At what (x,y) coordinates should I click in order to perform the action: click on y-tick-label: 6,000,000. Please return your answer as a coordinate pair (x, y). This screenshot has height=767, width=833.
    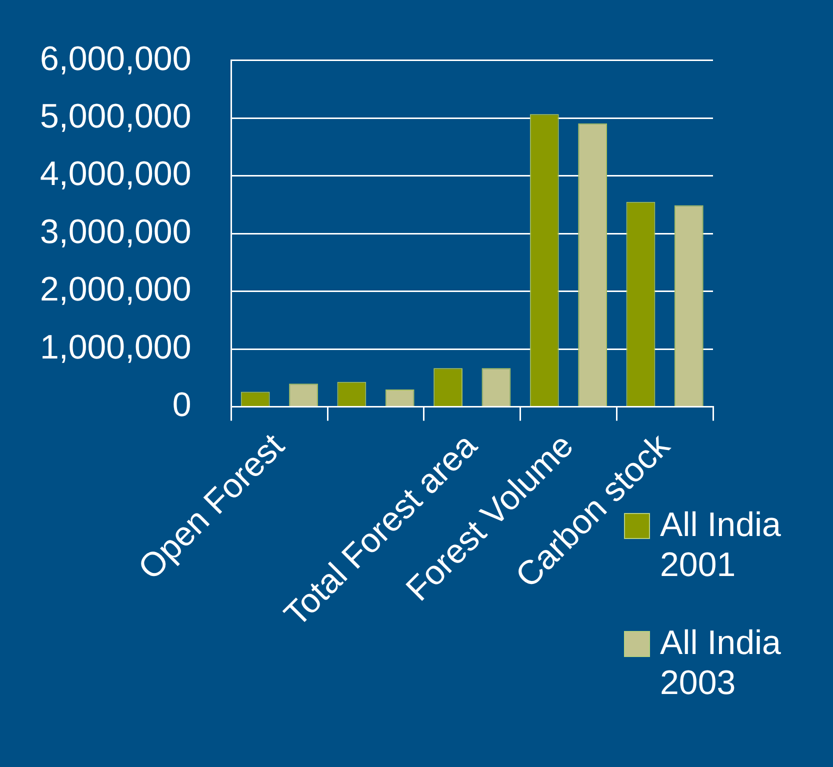
    Looking at the image, I should click on (116, 59).